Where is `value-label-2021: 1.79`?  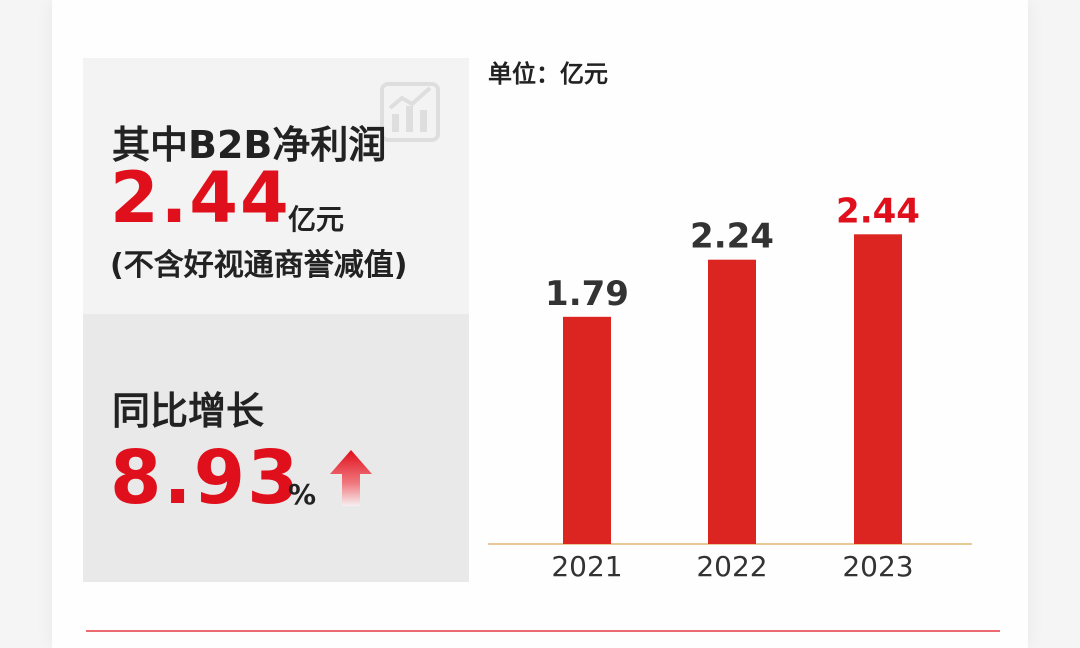
value-label-2021: 1.79 is located at coordinates (587, 294).